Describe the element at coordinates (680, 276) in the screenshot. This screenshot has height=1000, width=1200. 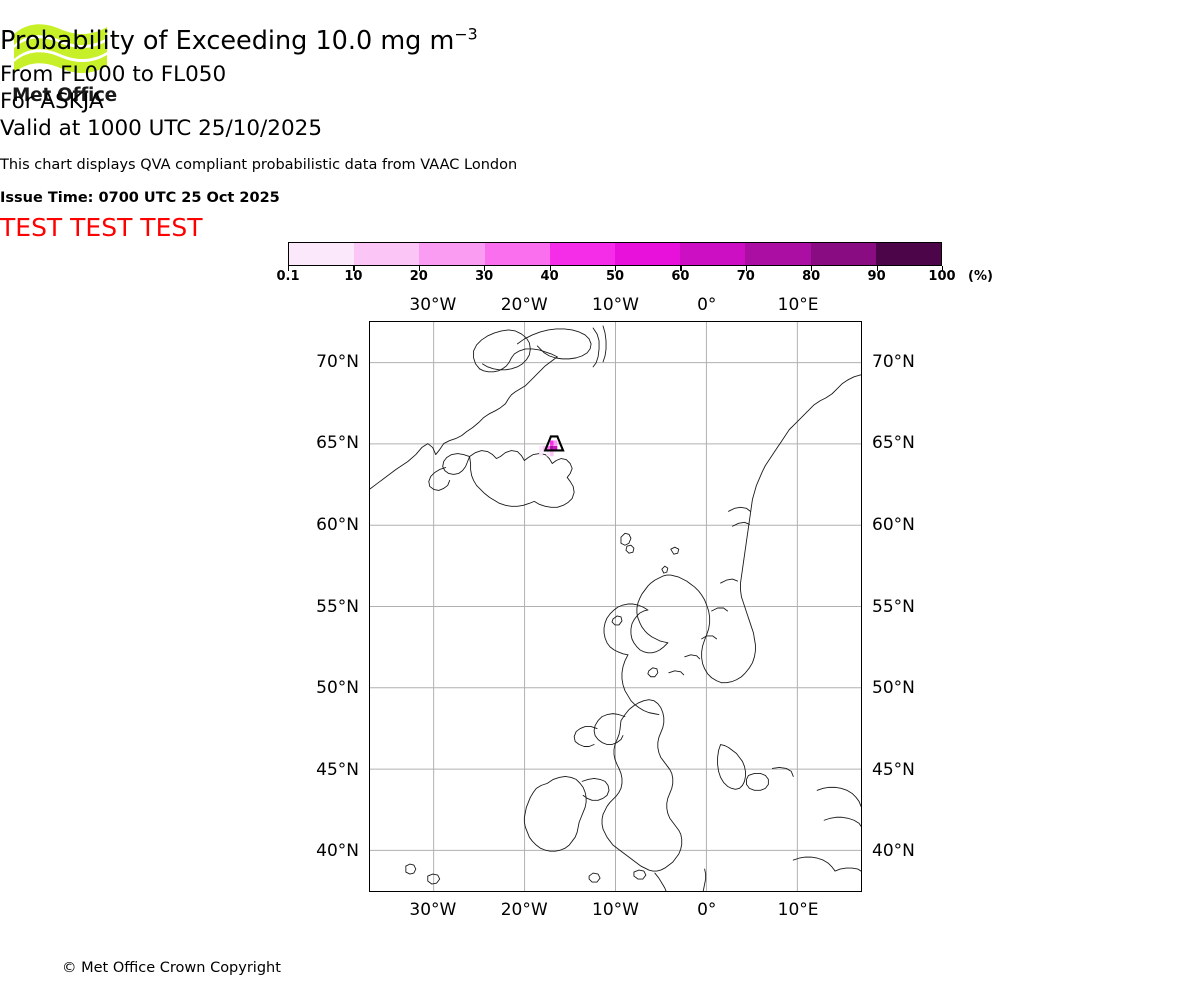
I see `colorbar-label-60: 60` at that location.